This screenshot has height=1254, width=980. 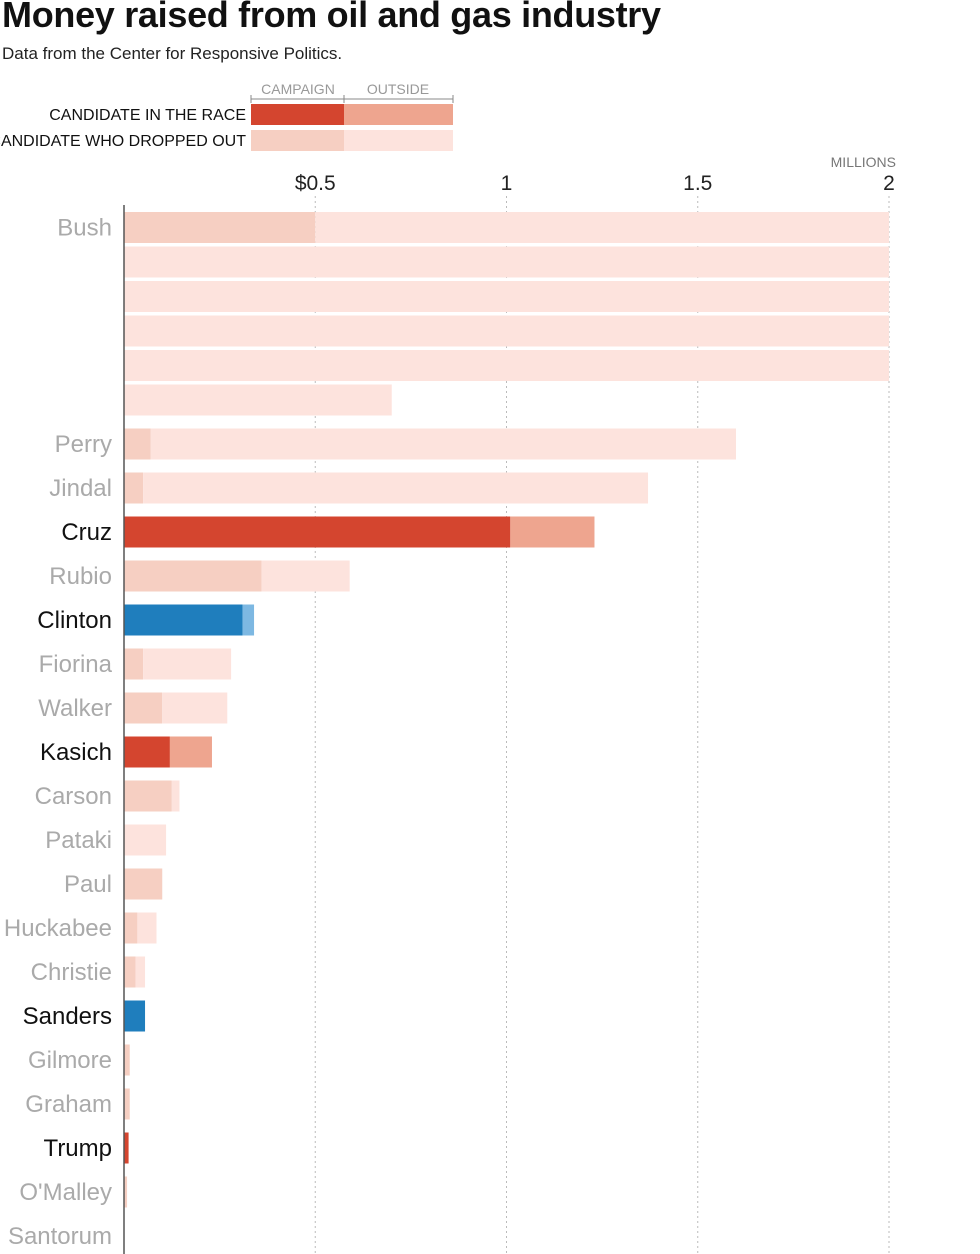 What do you see at coordinates (80, 576) in the screenshot?
I see `candidate-label: Rubio` at bounding box center [80, 576].